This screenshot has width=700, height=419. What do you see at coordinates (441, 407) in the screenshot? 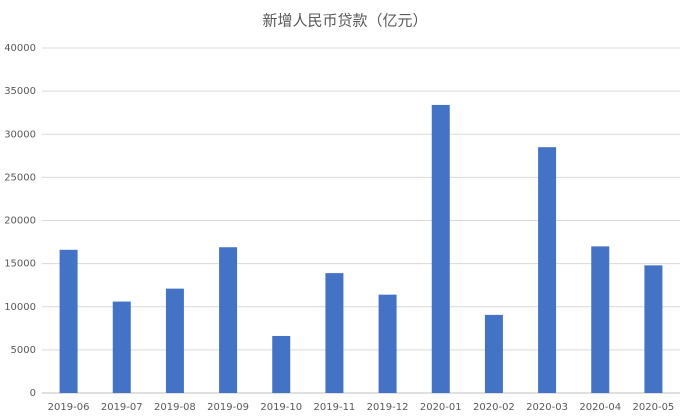
I see `x-tick-label: 2020-01` at bounding box center [441, 407].